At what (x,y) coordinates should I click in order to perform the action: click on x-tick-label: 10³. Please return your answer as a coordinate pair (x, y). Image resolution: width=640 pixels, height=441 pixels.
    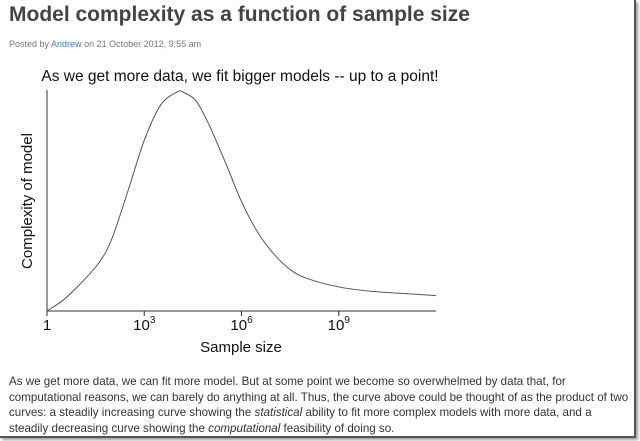
    Looking at the image, I should click on (144, 324).